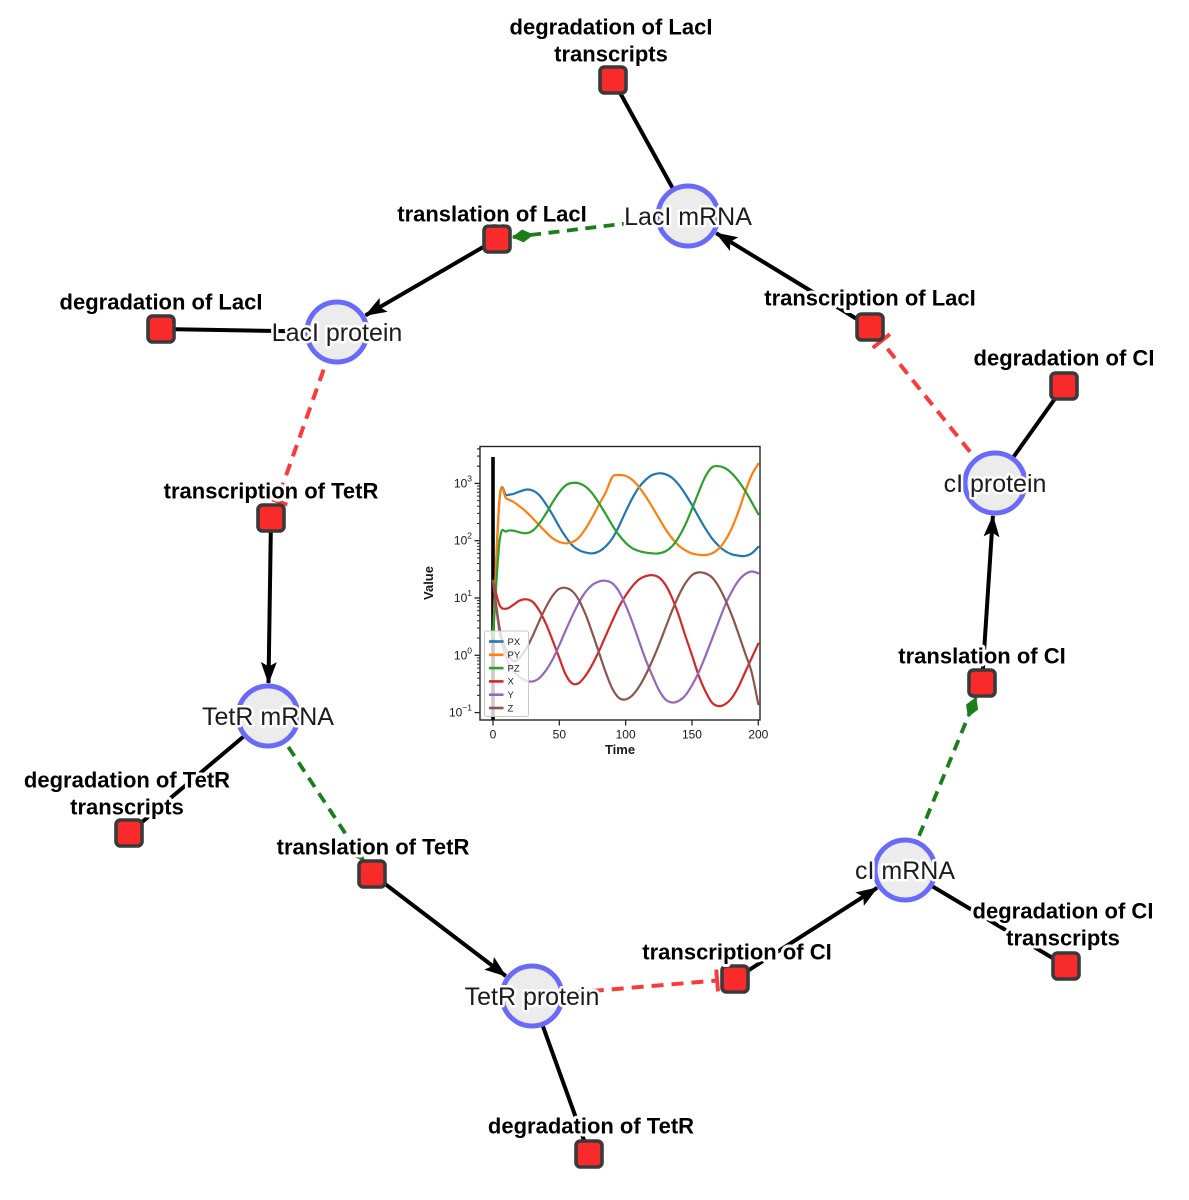 Image resolution: width=1189 pixels, height=1200 pixels. What do you see at coordinates (692, 735) in the screenshot?
I see `x-tick-label: 150` at bounding box center [692, 735].